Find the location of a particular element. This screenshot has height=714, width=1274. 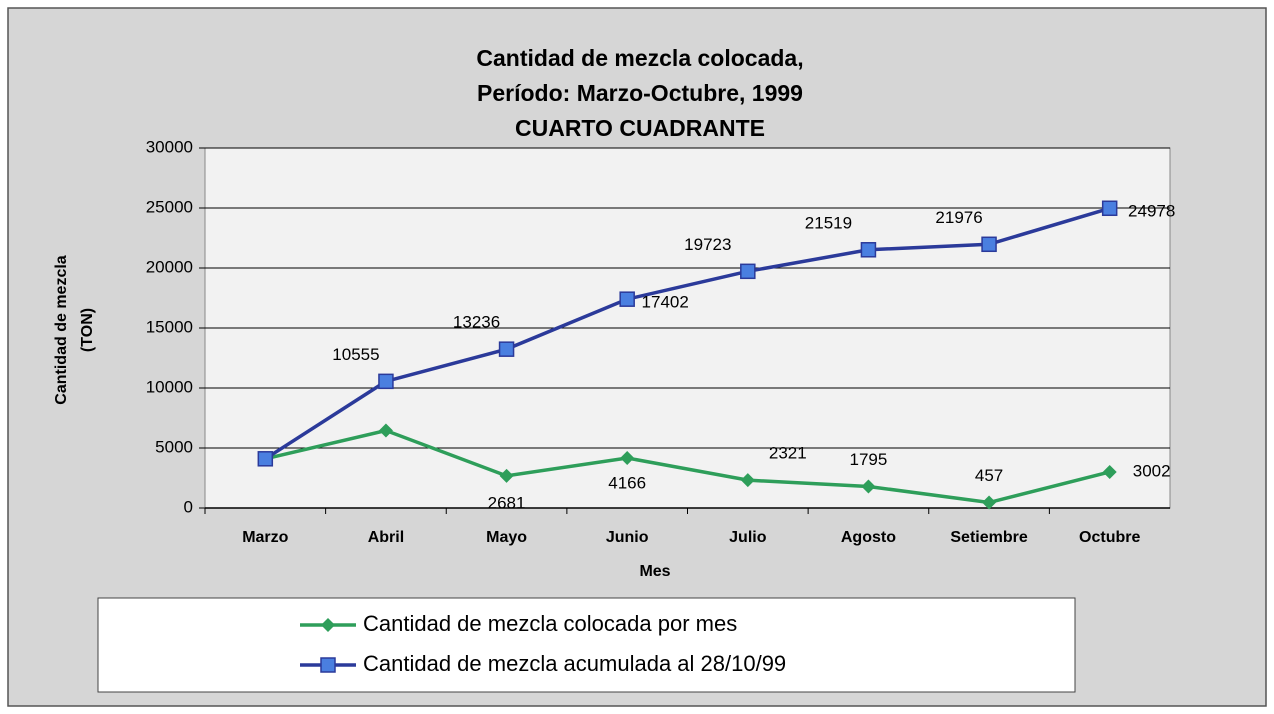

data-label: 2321 is located at coordinates (788, 453).